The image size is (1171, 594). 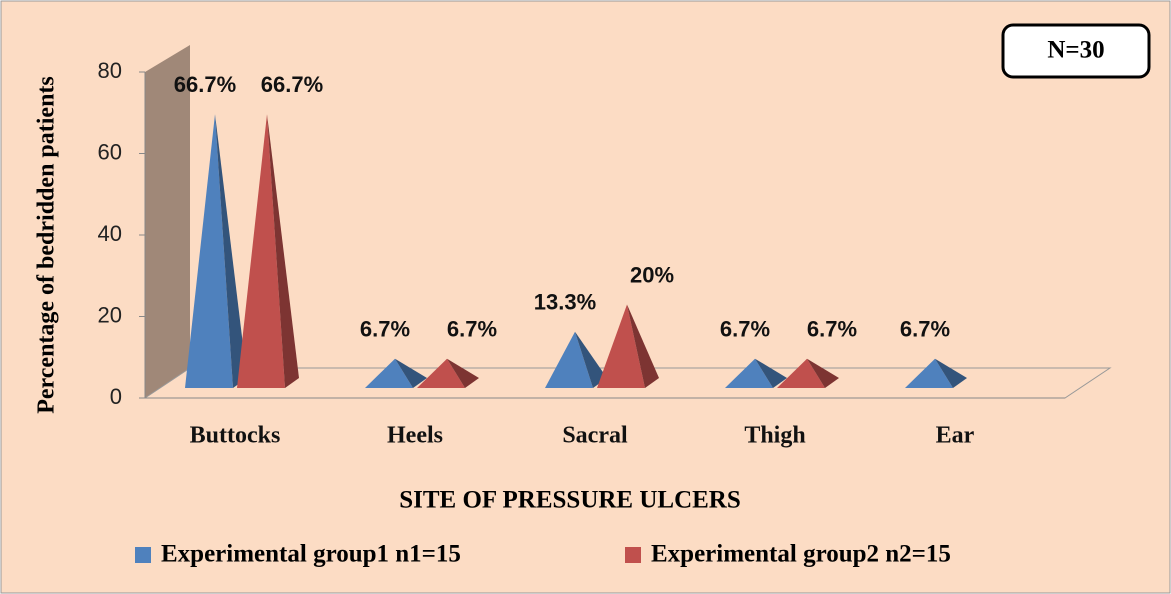 I want to click on y-tick-label: 40, so click(x=110, y=233).